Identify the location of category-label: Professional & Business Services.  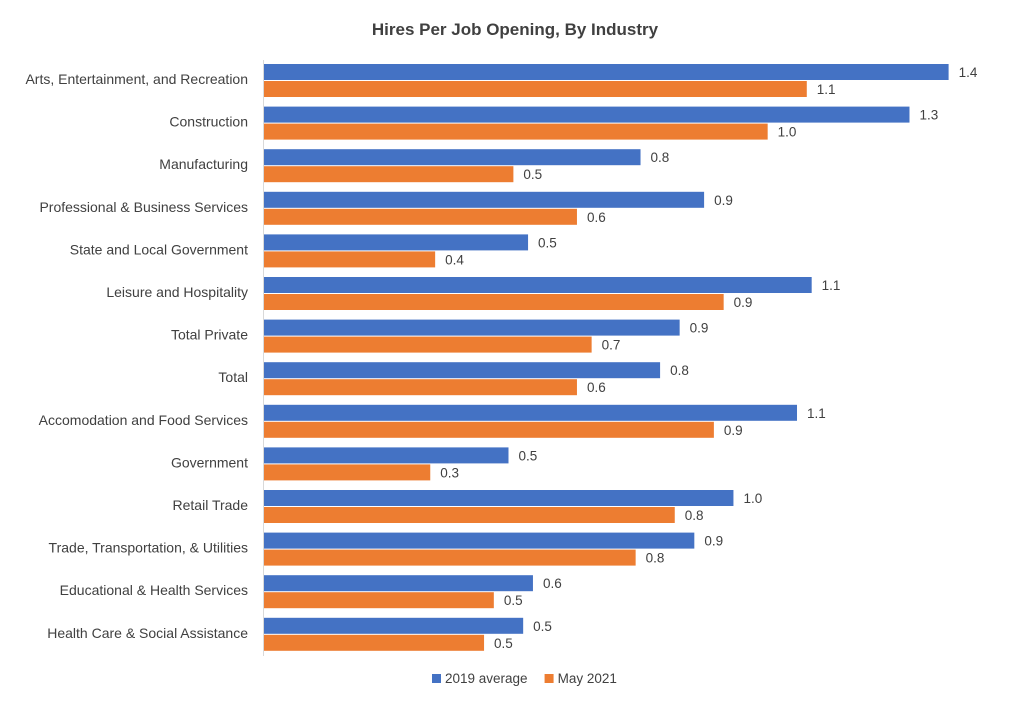
(143, 207).